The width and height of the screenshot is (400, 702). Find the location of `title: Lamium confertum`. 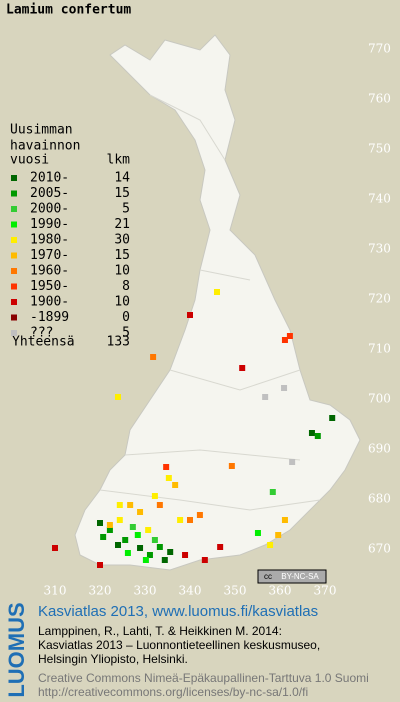

title: Lamium confertum is located at coordinates (68, 10).